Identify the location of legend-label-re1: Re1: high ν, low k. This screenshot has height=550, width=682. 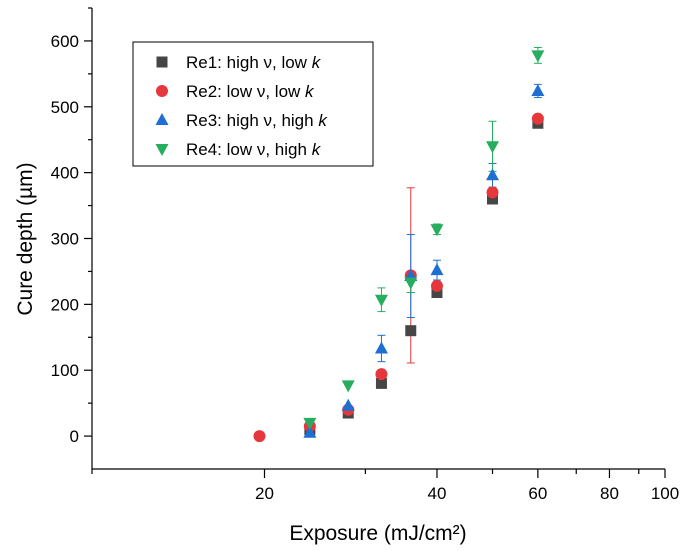
(254, 62).